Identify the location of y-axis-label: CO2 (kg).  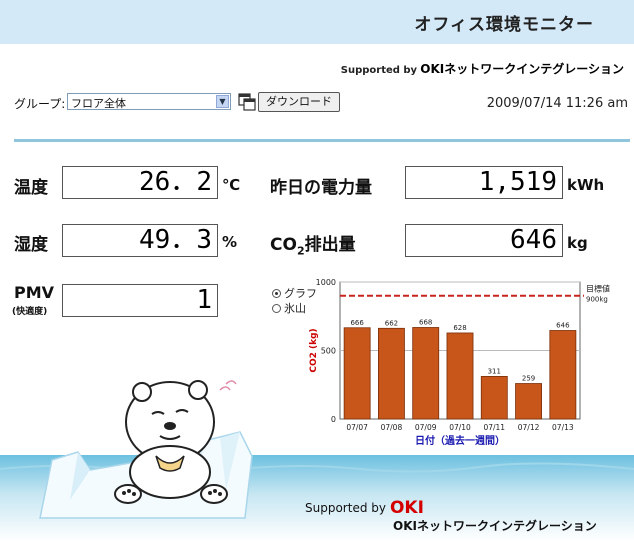
(314, 350).